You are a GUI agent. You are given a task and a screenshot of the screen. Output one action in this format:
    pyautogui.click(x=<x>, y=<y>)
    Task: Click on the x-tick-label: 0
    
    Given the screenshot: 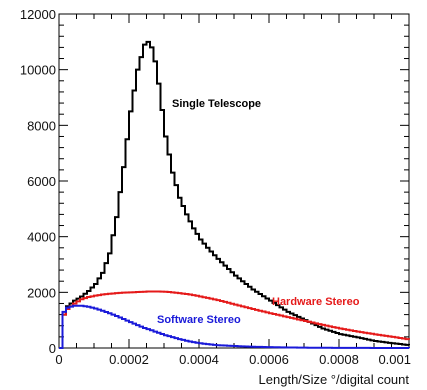 What is the action you would take?
    pyautogui.click(x=58, y=359)
    